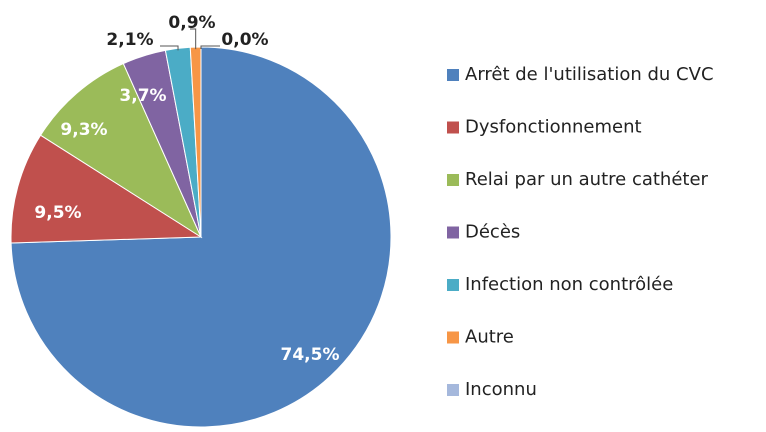 The height and width of the screenshot is (432, 766). I want to click on legend-label: Dysfonctionnement, so click(553, 127).